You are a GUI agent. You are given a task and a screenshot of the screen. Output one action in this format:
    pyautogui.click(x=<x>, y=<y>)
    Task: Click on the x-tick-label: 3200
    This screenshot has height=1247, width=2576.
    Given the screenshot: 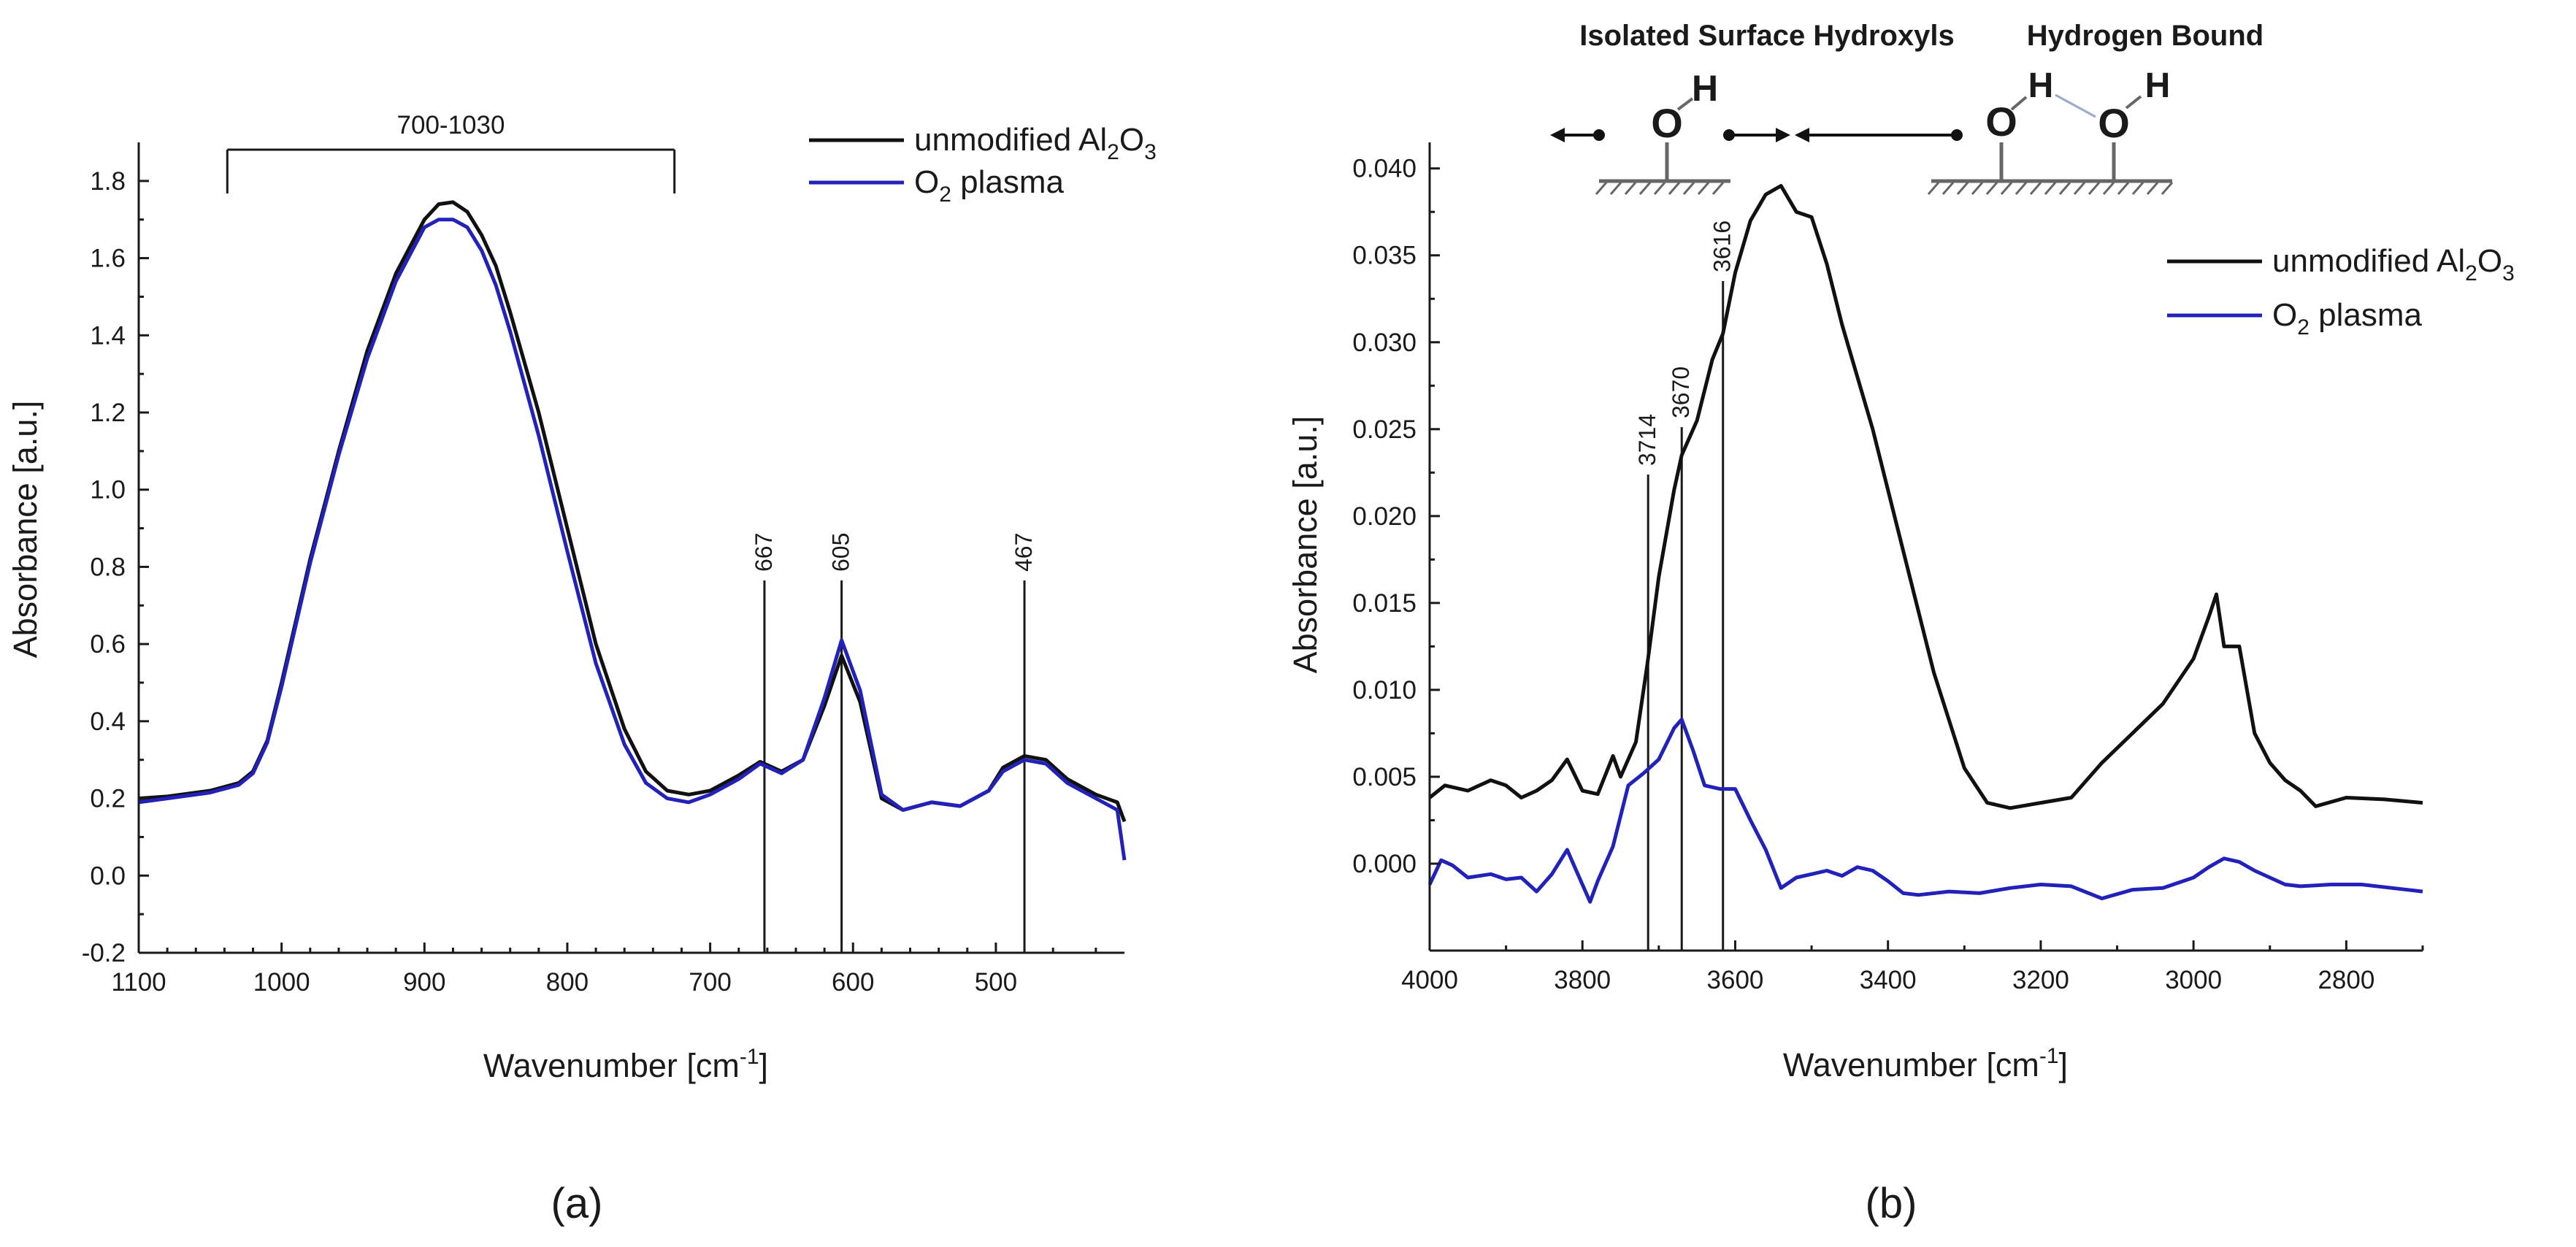 What is the action you would take?
    pyautogui.click(x=2040, y=980)
    